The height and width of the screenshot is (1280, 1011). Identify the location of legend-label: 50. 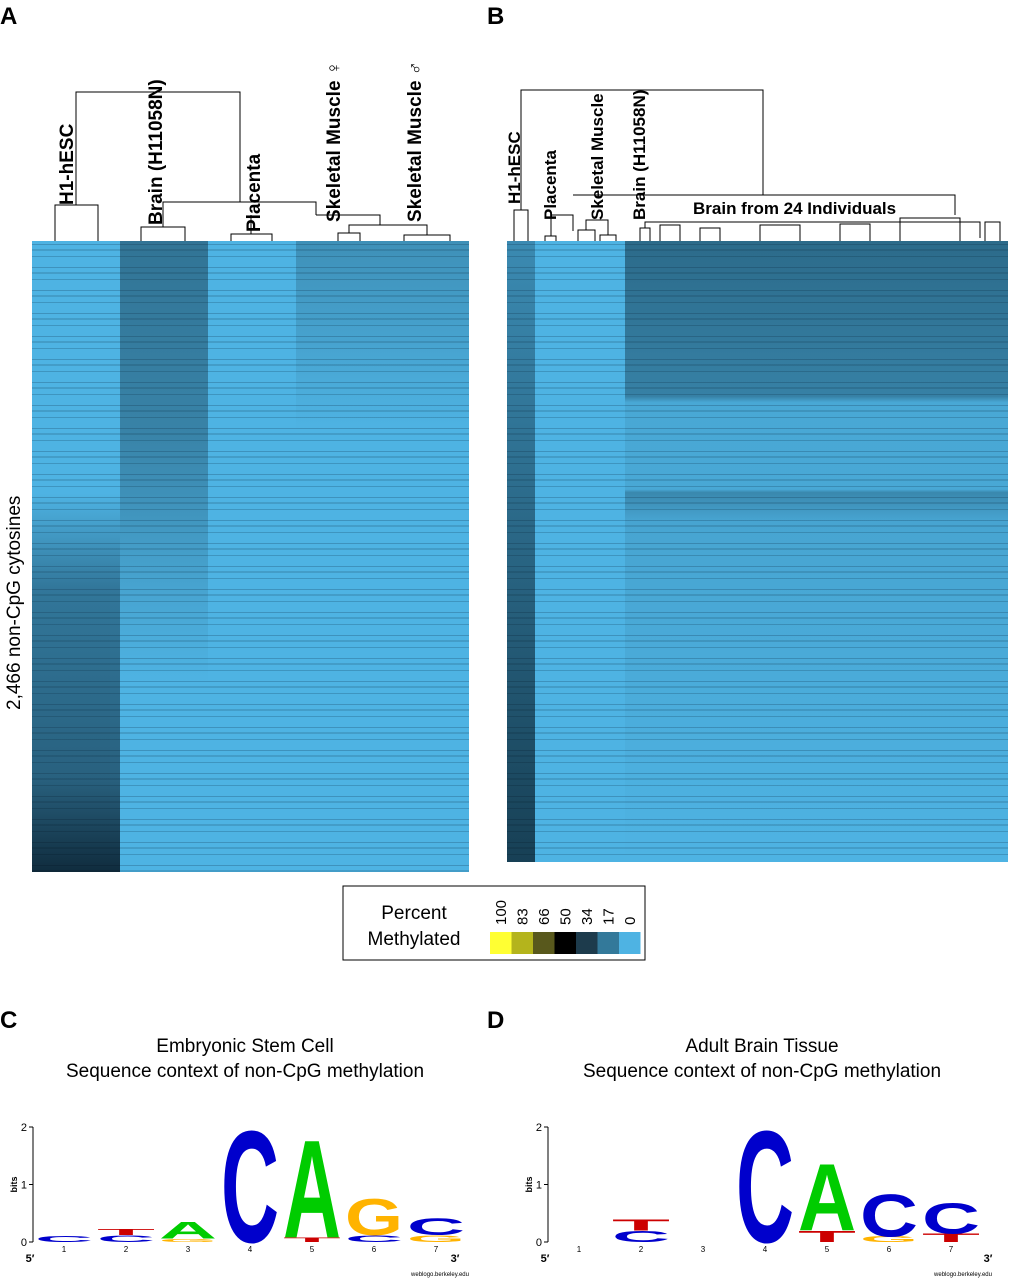
(566, 916).